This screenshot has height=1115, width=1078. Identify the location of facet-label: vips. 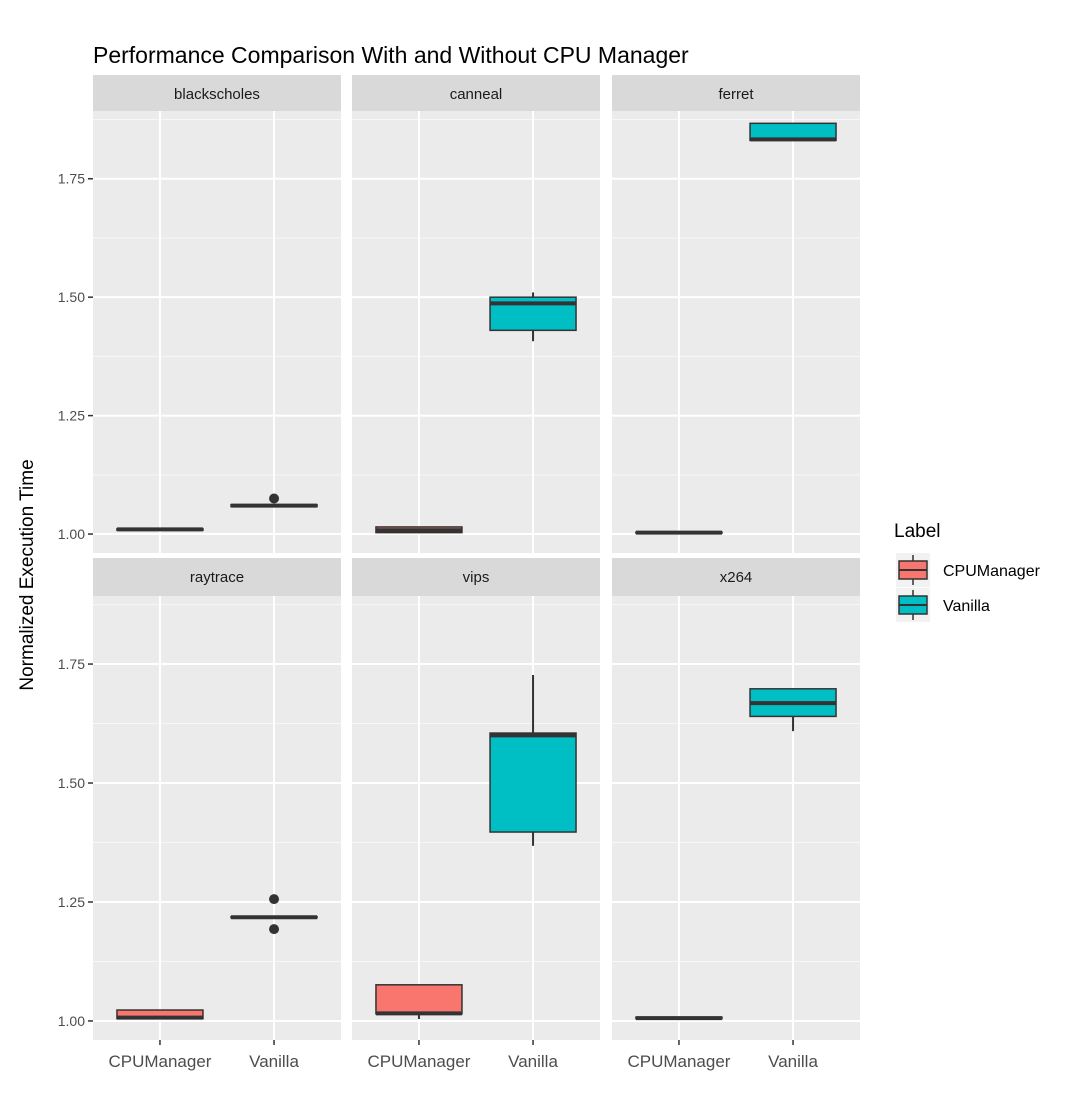
(476, 577).